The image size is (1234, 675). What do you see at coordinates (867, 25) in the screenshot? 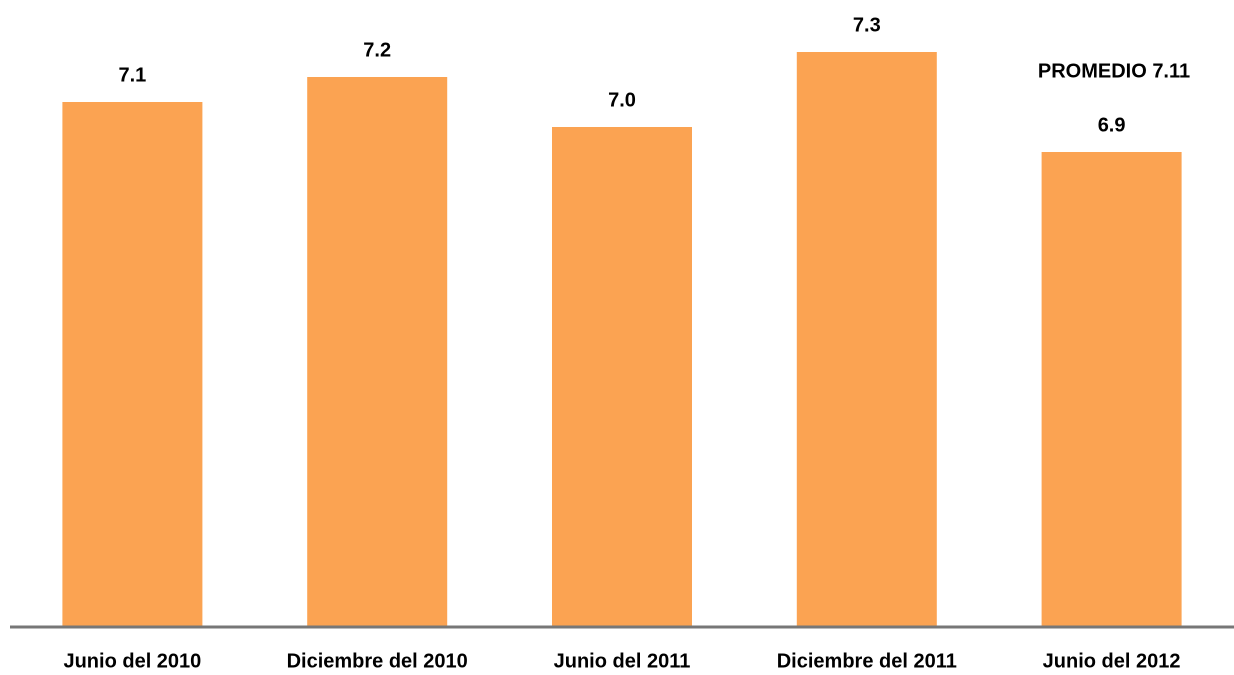
I see `value-label: 7.3` at bounding box center [867, 25].